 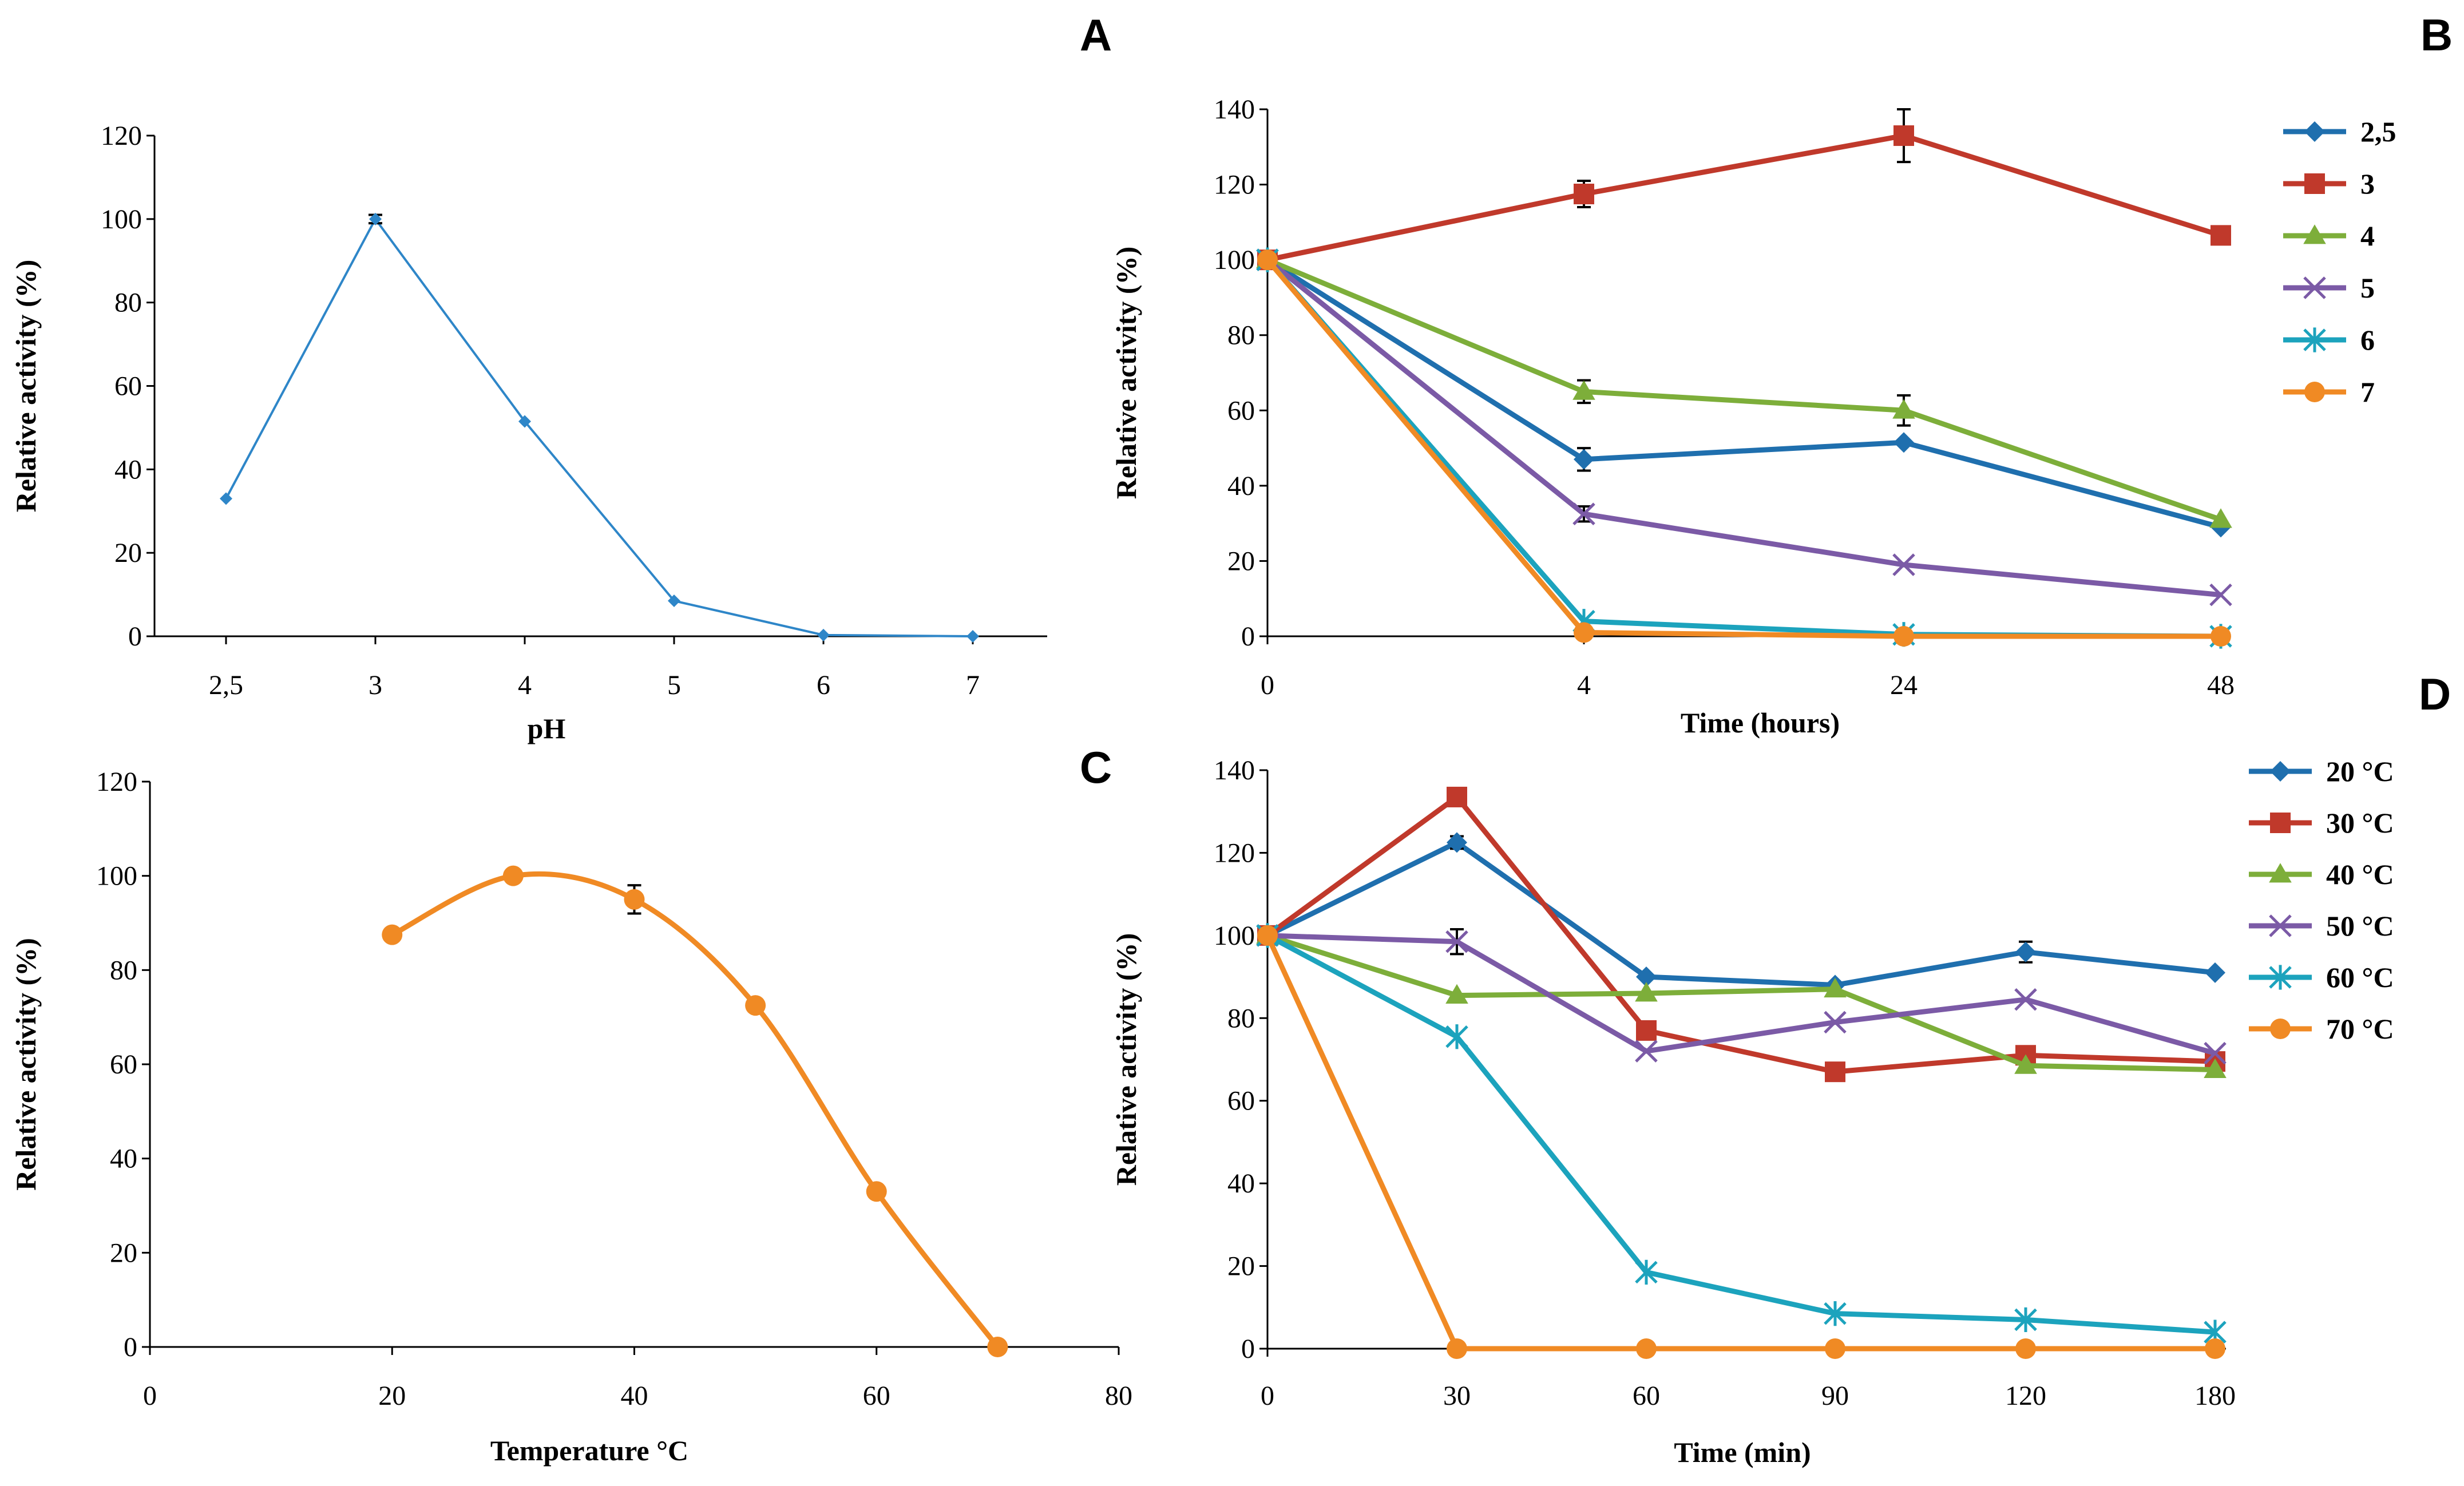 What do you see at coordinates (2321, 926) in the screenshot?
I see `legend-item: 50 °C` at bounding box center [2321, 926].